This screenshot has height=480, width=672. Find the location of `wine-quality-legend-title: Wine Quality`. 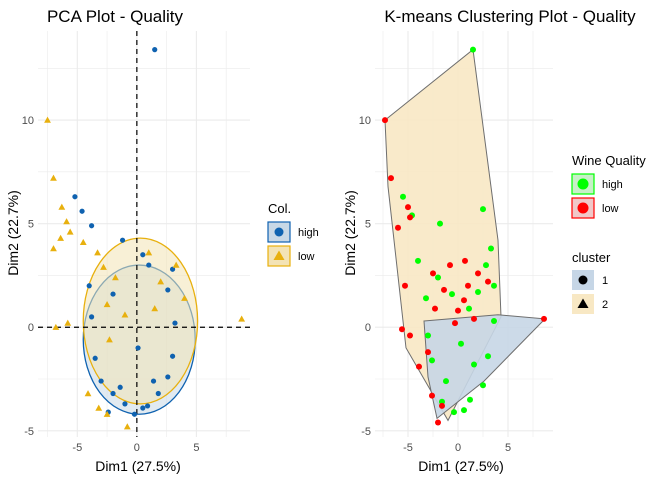

wine-quality-legend-title: Wine Quality is located at coordinates (609, 160).